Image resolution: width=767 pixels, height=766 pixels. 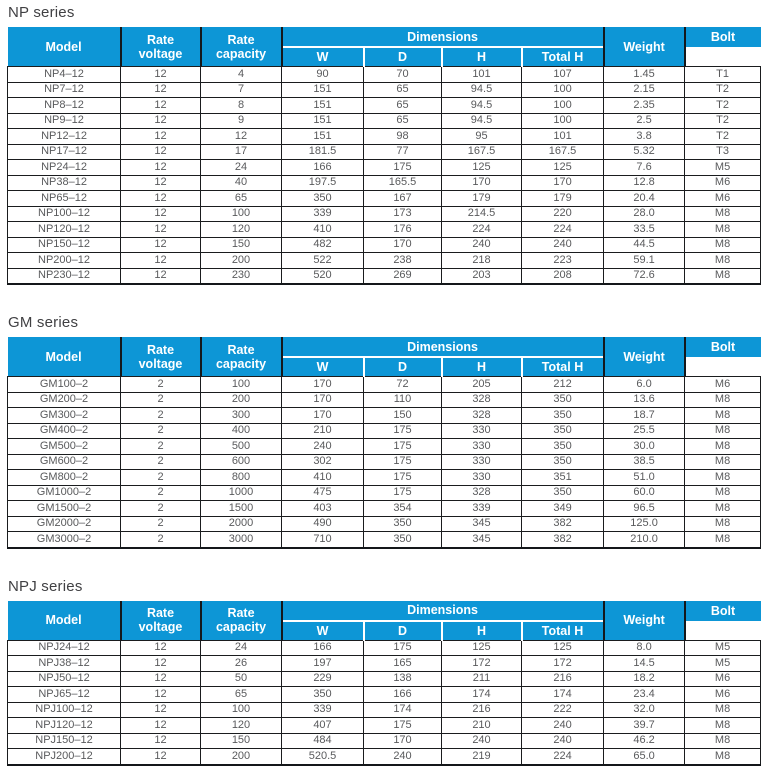 What do you see at coordinates (43, 322) in the screenshot?
I see `gm-series-title: GM series` at bounding box center [43, 322].